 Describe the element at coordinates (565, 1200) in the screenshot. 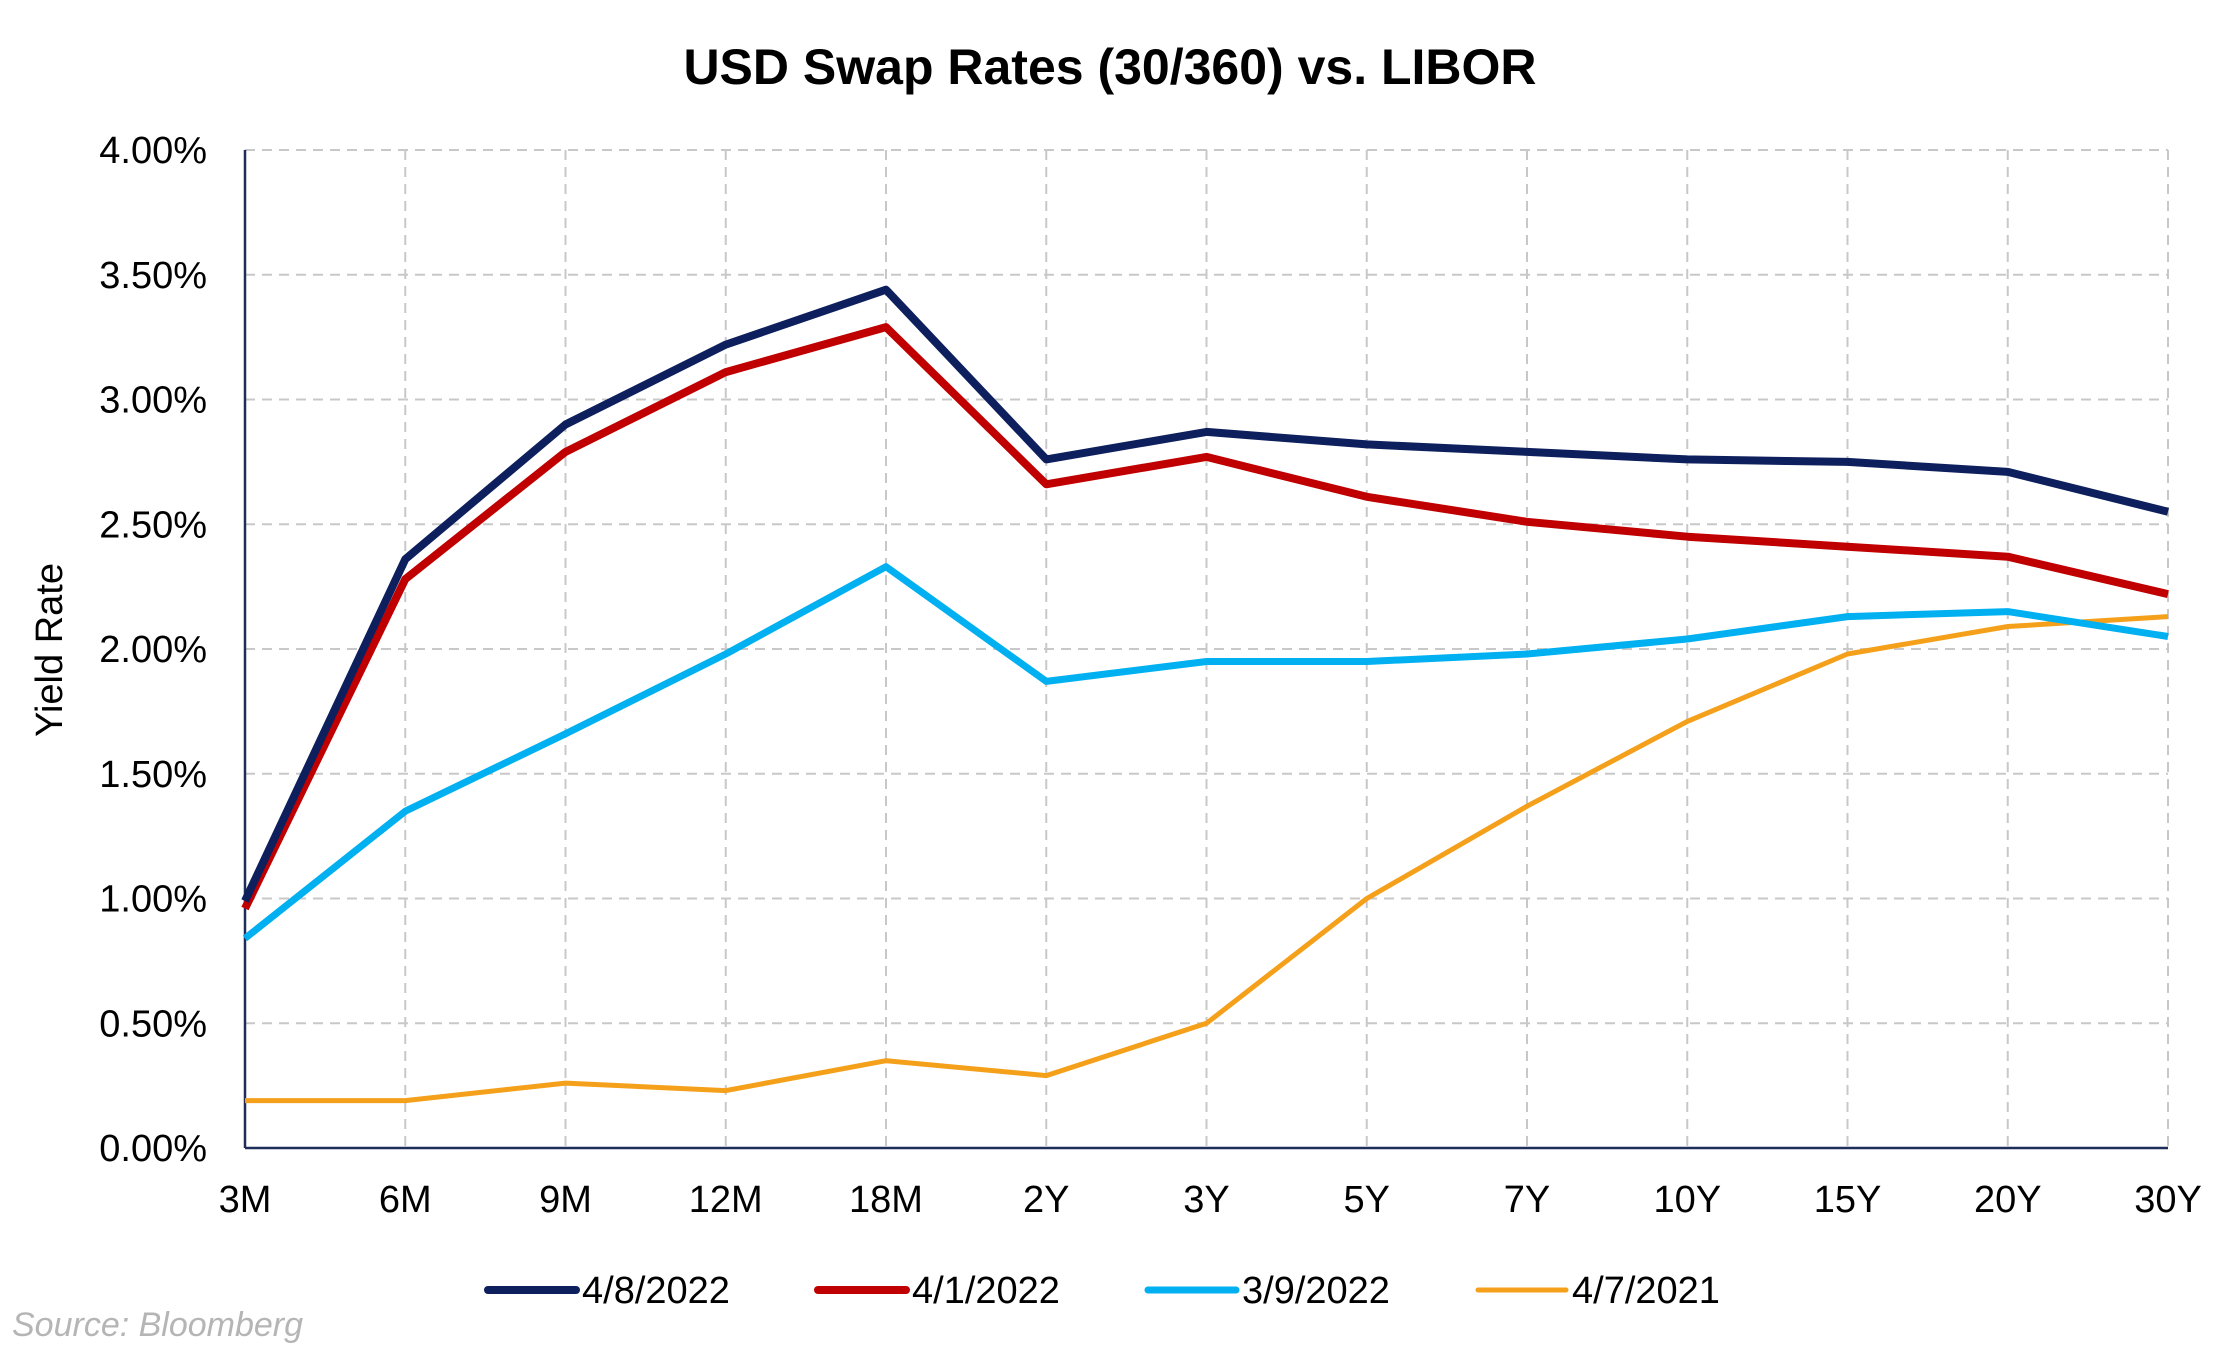

I see `x-tick-label: 9M` at that location.